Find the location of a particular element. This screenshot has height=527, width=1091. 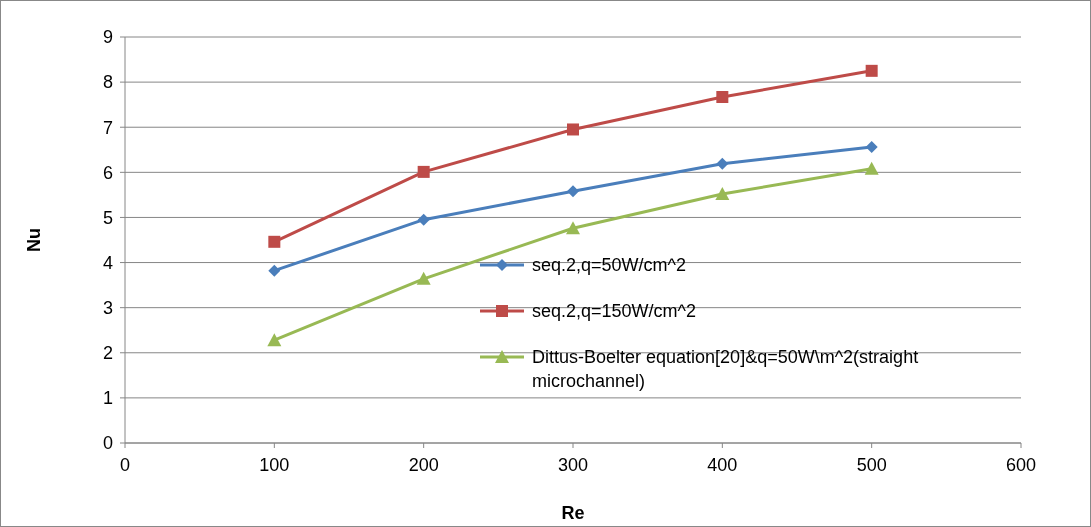

legend-label: seq.2,q=50W/cm^2 is located at coordinates (609, 265).